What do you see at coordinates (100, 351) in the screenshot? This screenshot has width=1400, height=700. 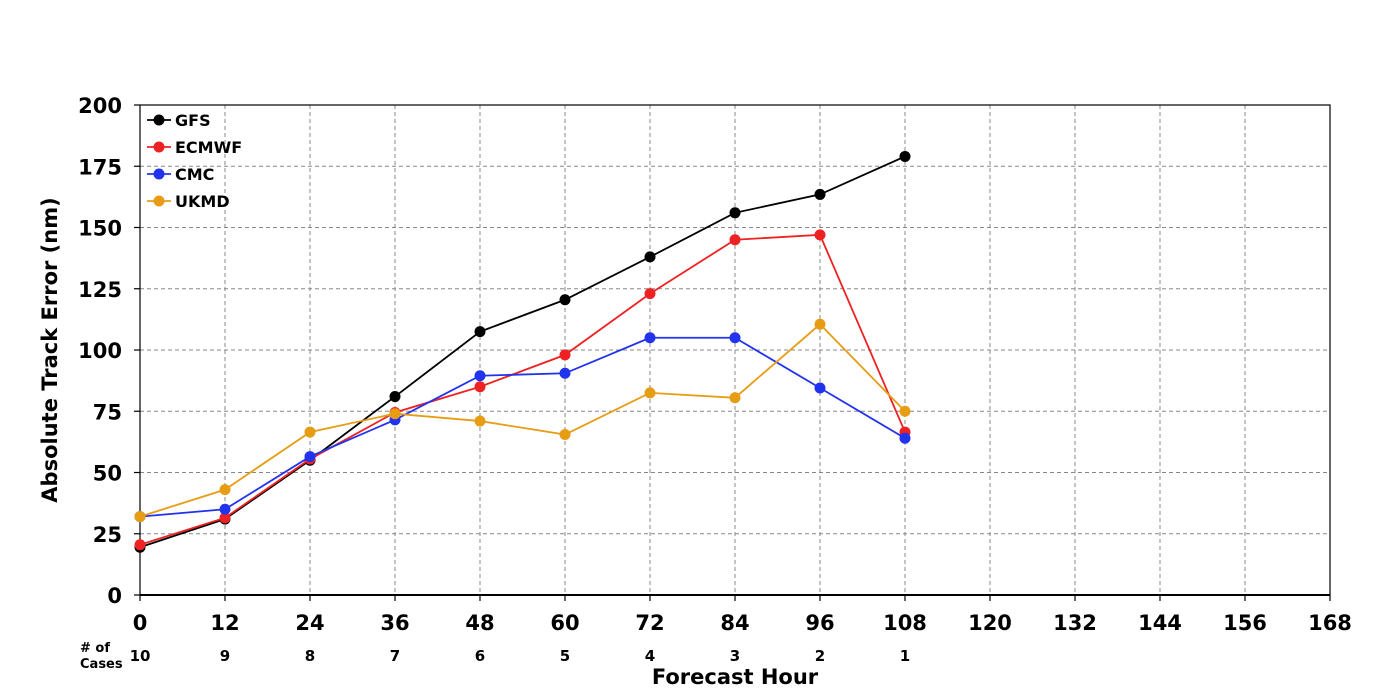 I see `y-tick-label: 100` at bounding box center [100, 351].